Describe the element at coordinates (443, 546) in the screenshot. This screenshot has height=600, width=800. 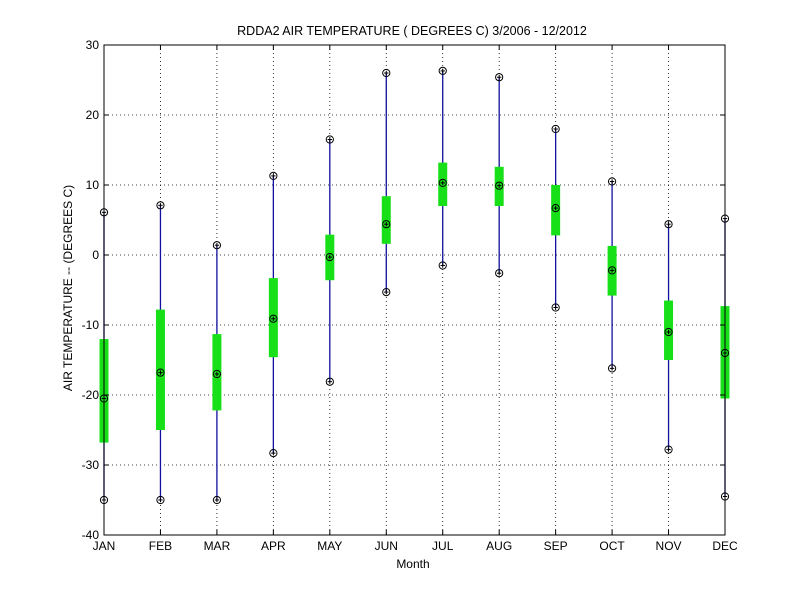
I see `x-tick-label: JUL` at that location.